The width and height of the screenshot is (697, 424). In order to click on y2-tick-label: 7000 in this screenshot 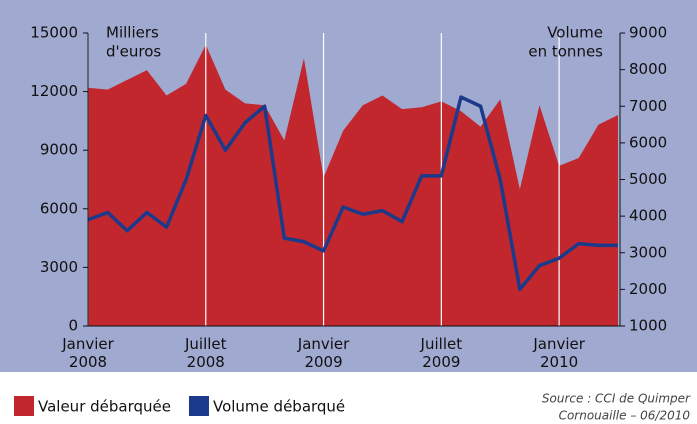, I will do `click(648, 106)`.